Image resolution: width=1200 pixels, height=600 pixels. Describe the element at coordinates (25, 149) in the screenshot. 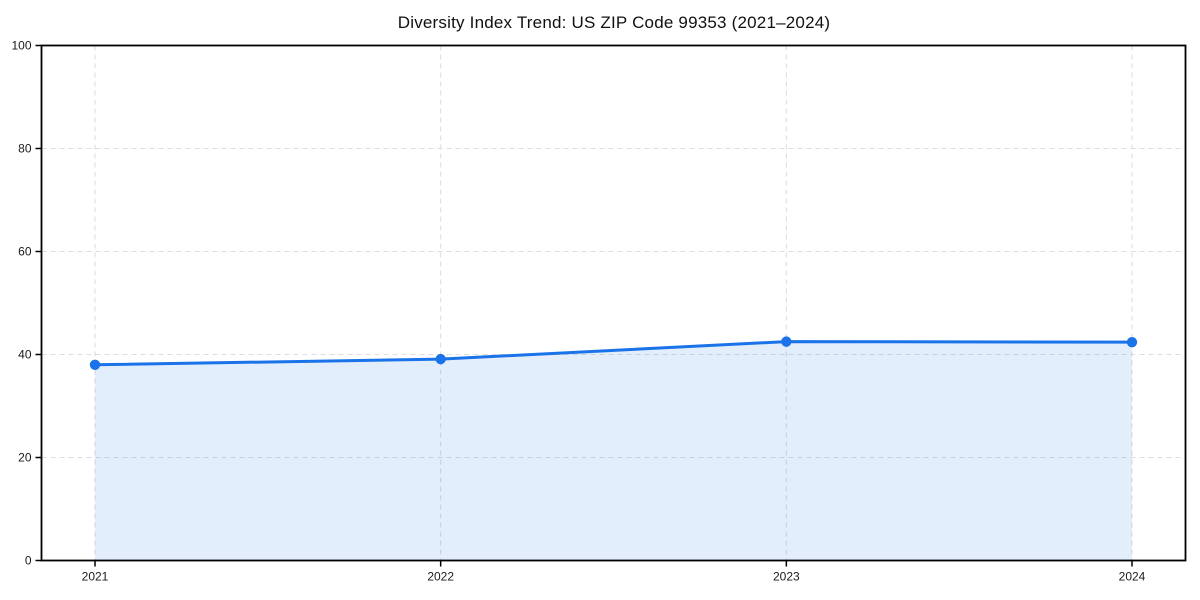

I see `y-tick-label: 80` at that location.